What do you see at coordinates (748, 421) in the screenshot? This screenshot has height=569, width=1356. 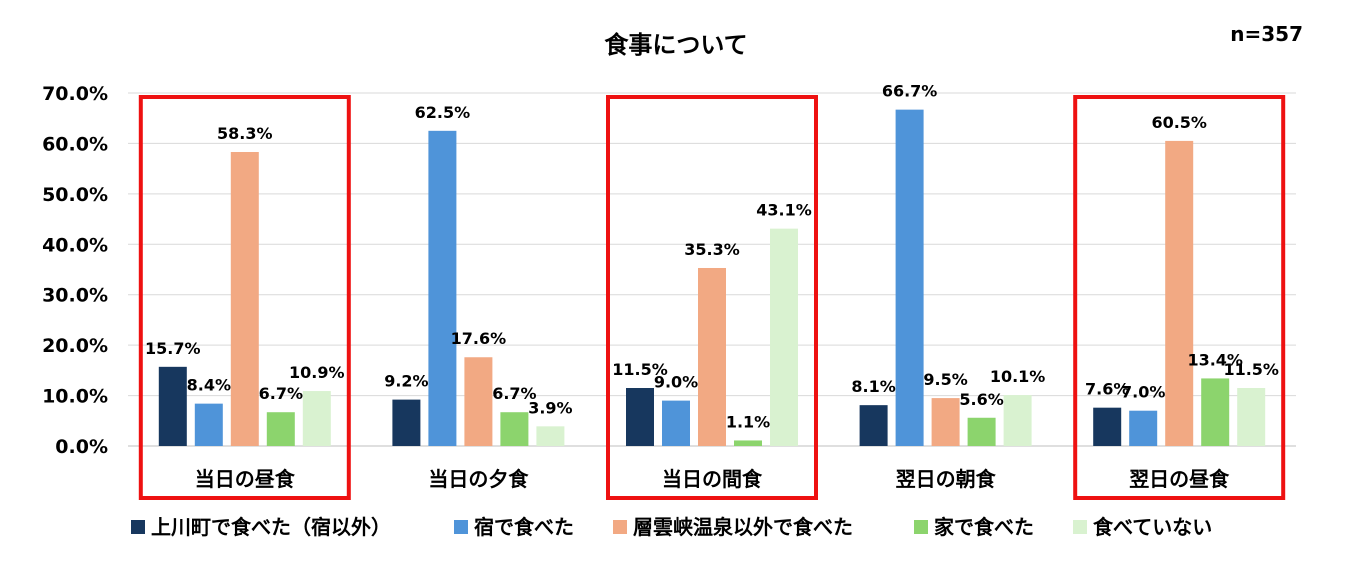 I see `data-label: 1.1%` at bounding box center [748, 421].